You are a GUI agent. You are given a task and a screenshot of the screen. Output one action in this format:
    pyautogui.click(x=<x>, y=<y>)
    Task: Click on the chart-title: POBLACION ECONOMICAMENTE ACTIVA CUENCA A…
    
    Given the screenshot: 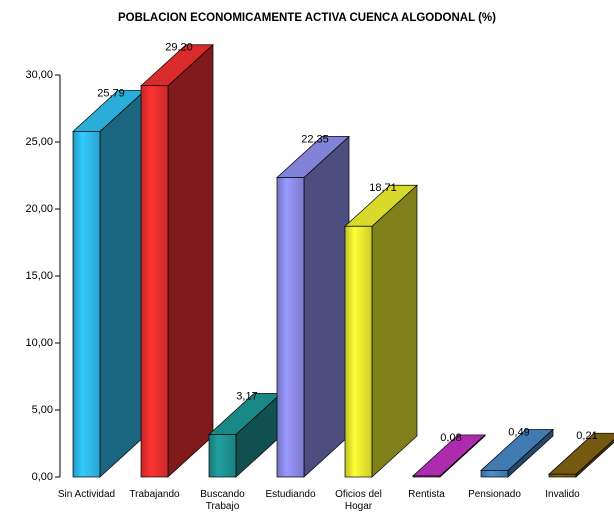 What is the action you would take?
    pyautogui.click(x=307, y=18)
    